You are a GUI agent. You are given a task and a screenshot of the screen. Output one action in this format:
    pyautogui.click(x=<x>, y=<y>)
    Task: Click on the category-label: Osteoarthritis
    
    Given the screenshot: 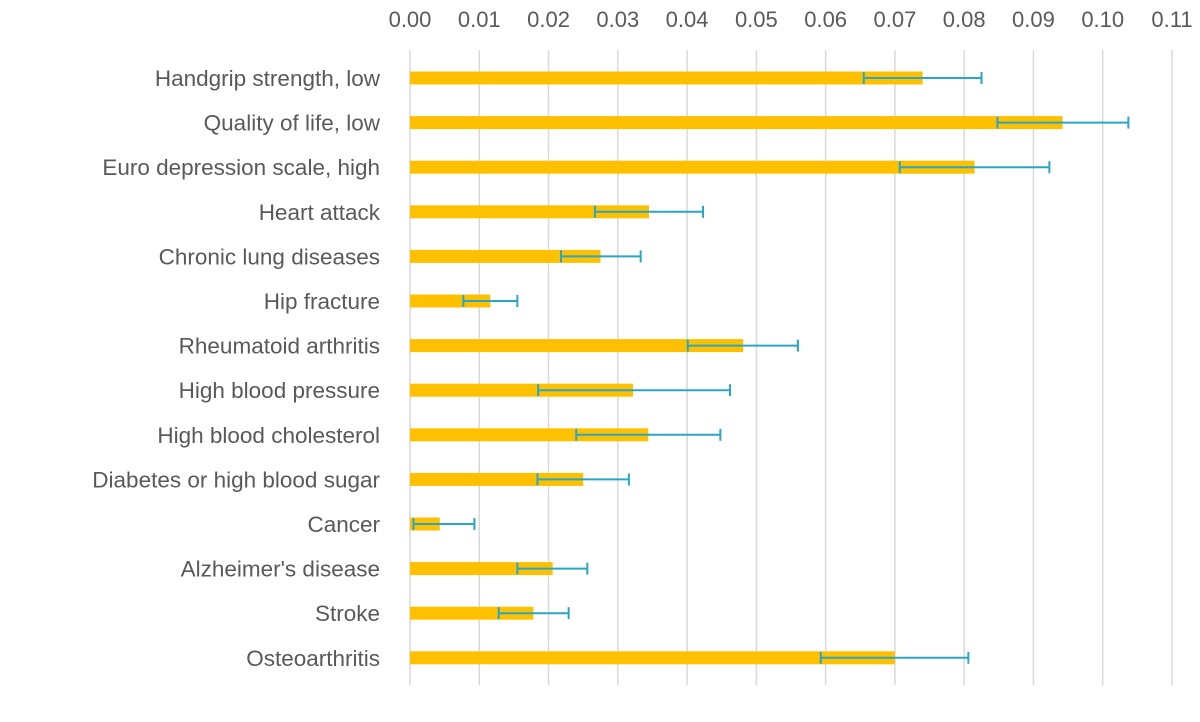 What is the action you would take?
    pyautogui.click(x=313, y=658)
    